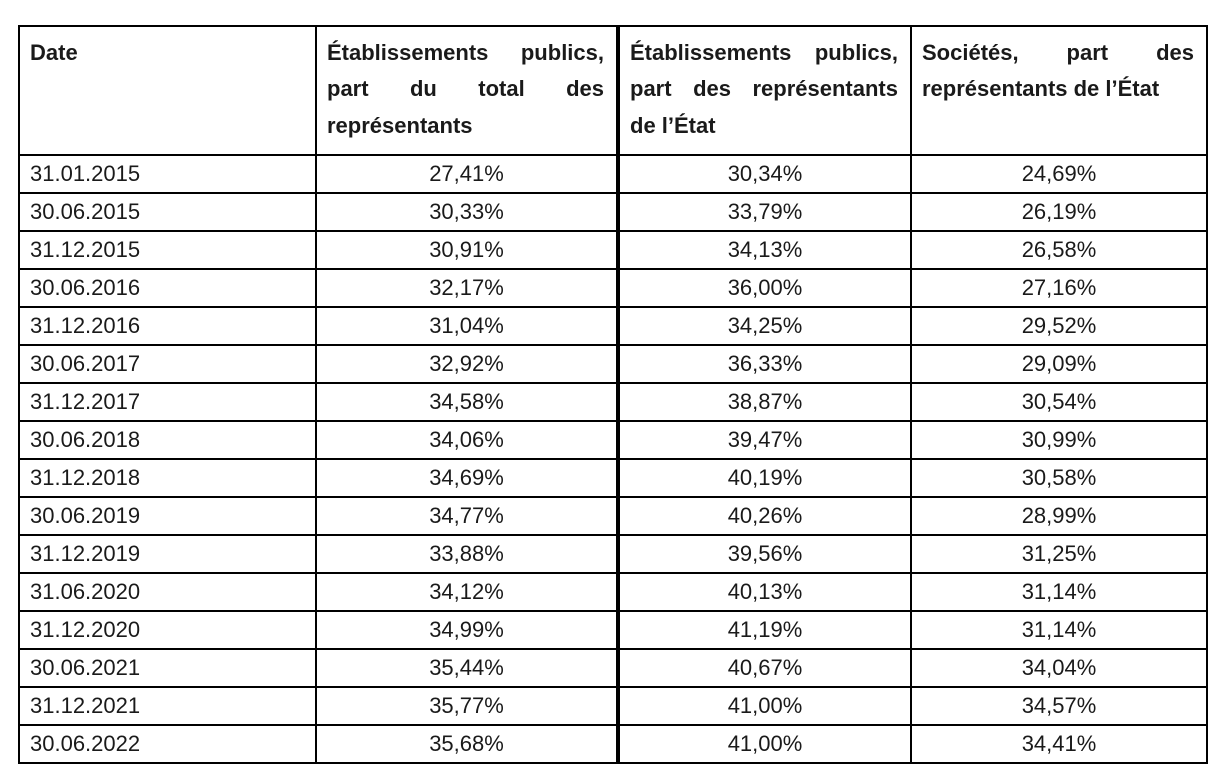 This screenshot has height=777, width=1224. Describe the element at coordinates (764, 515) in the screenshot. I see `value-cell: 40,26%` at that location.